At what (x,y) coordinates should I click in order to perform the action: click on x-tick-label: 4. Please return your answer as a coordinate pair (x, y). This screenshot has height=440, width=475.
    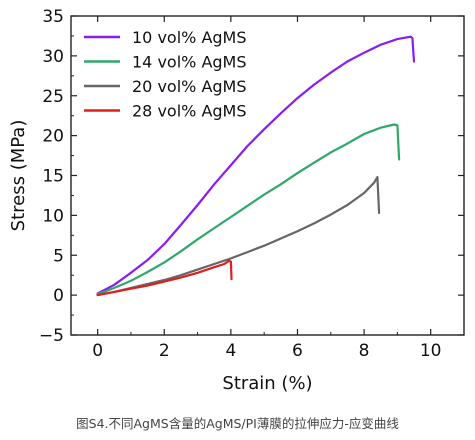
    Looking at the image, I should click on (230, 351).